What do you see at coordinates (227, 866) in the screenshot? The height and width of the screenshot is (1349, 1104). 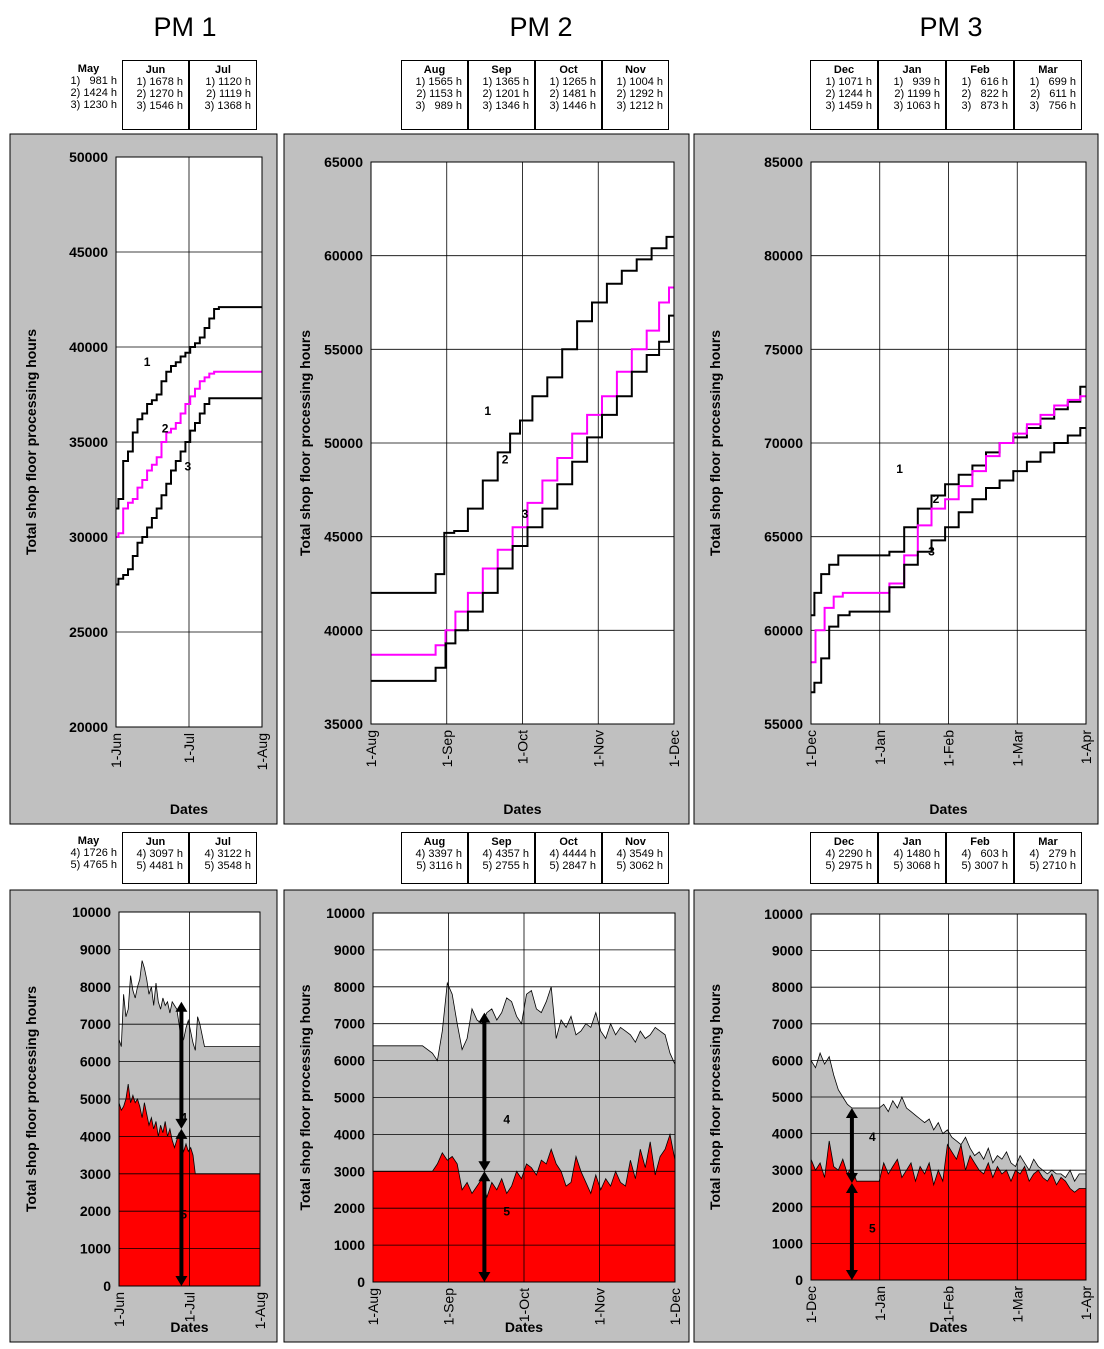 I see `month-value: 5) 3548 h` at bounding box center [227, 866].